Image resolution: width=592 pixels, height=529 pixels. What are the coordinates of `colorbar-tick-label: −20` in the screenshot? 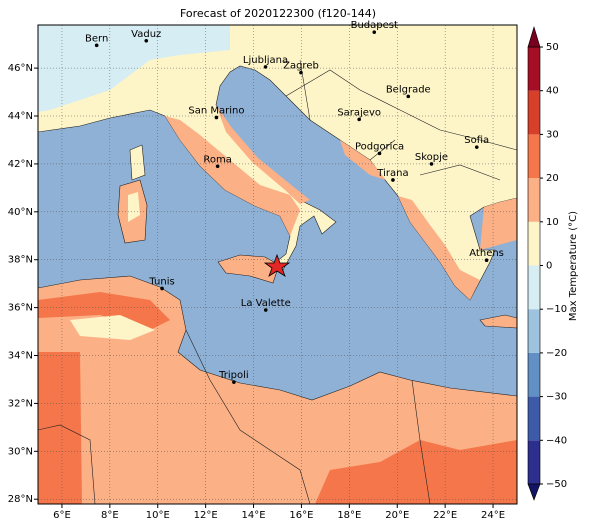 It's located at (556, 353).